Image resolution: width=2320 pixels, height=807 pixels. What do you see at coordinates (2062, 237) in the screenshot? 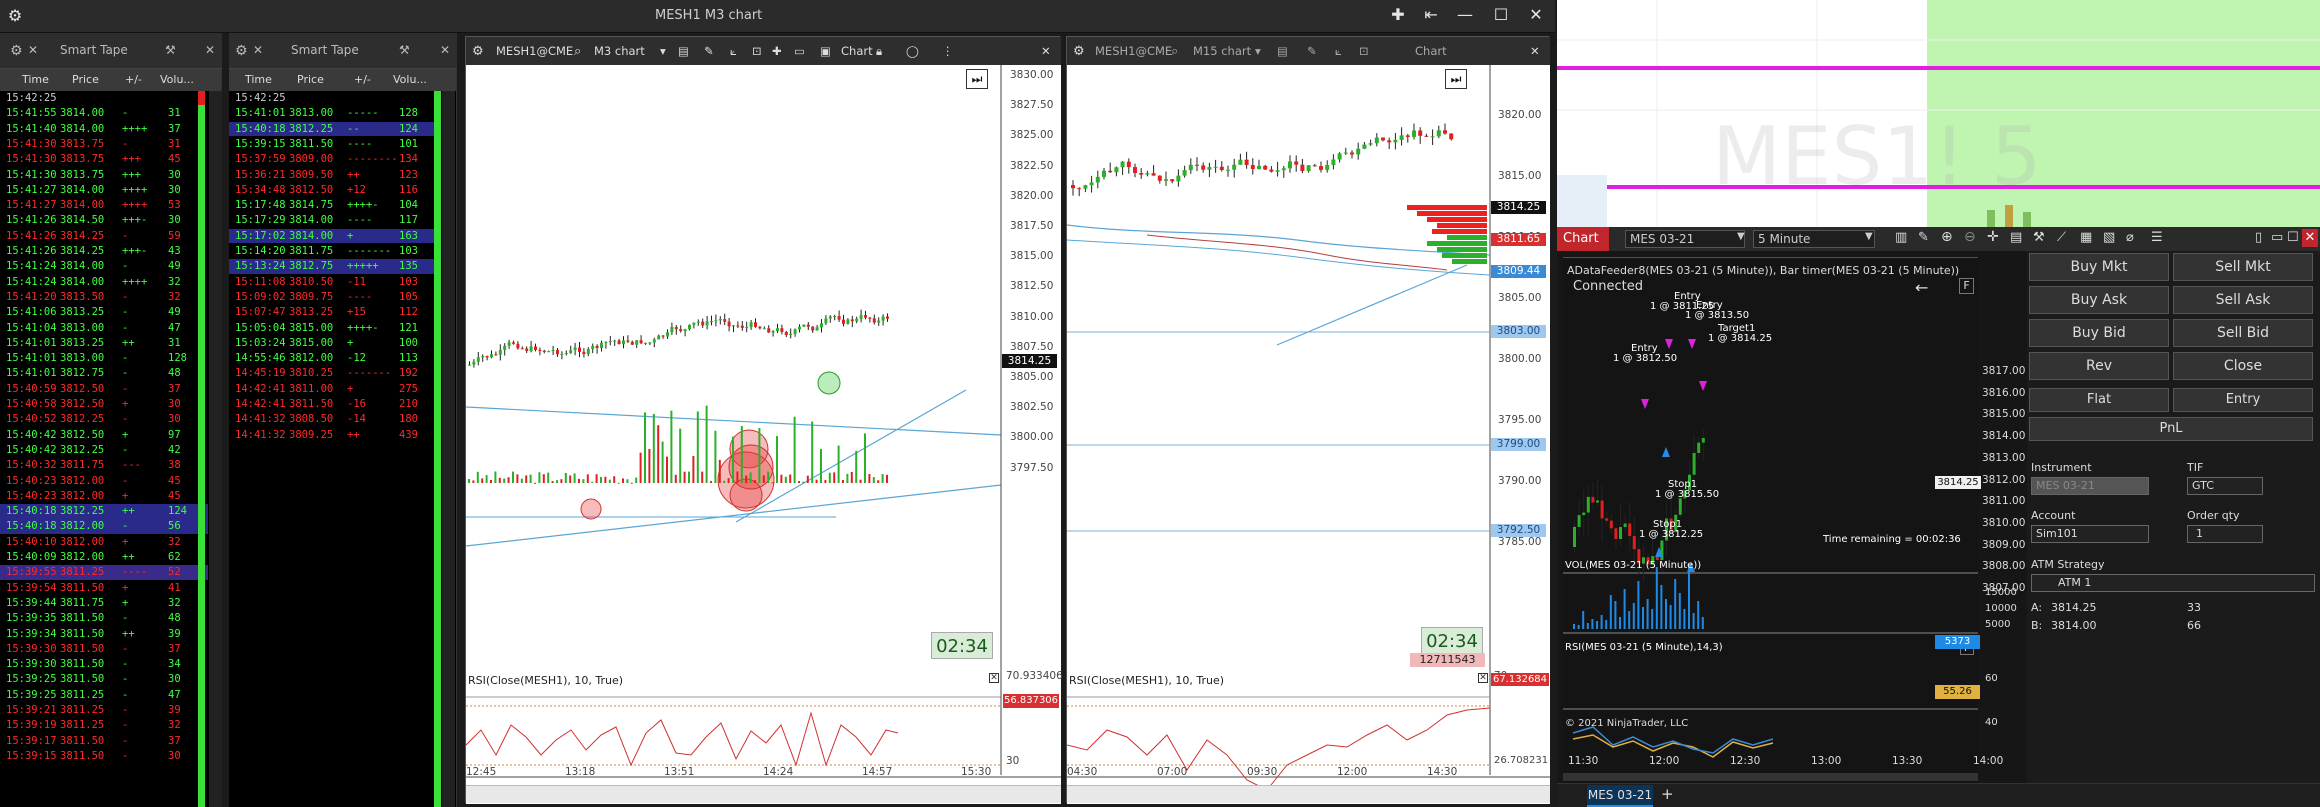
I see `nt-indicator-icon: ⟋` at bounding box center [2062, 237].